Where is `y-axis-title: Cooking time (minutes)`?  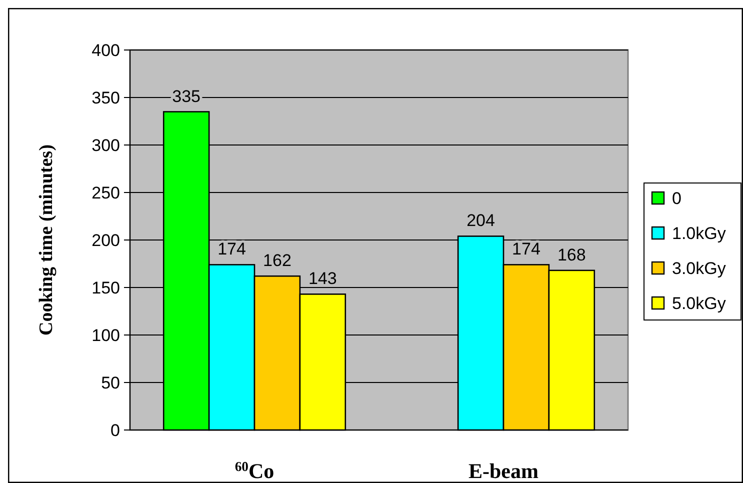
y-axis-title: Cooking time (minutes) is located at coordinates (46, 240).